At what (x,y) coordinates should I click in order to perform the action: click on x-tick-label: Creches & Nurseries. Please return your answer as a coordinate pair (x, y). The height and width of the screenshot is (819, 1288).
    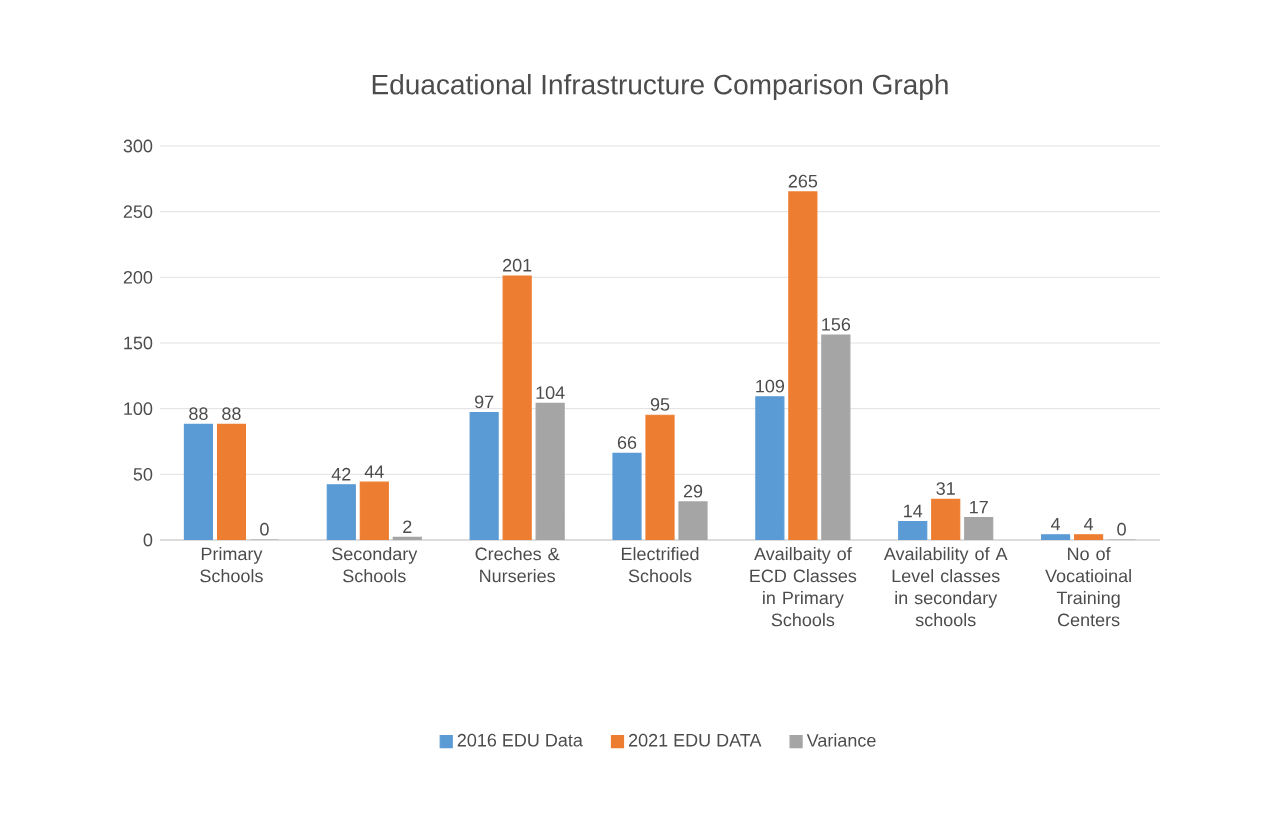
    Looking at the image, I should click on (517, 565).